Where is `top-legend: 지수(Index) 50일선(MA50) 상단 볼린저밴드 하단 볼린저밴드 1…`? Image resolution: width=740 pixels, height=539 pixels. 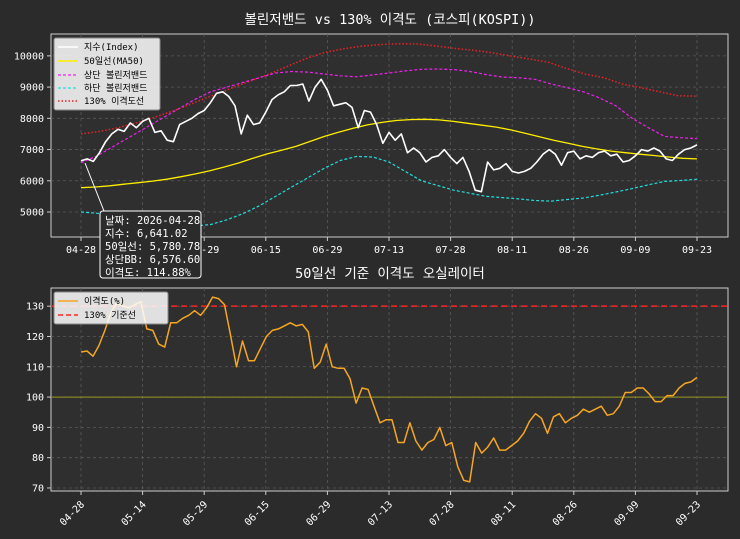 top-legend: 지수(Index) 50일선(MA50) 상단 볼린저밴드 하단 볼린저밴드 1… is located at coordinates (107, 74).